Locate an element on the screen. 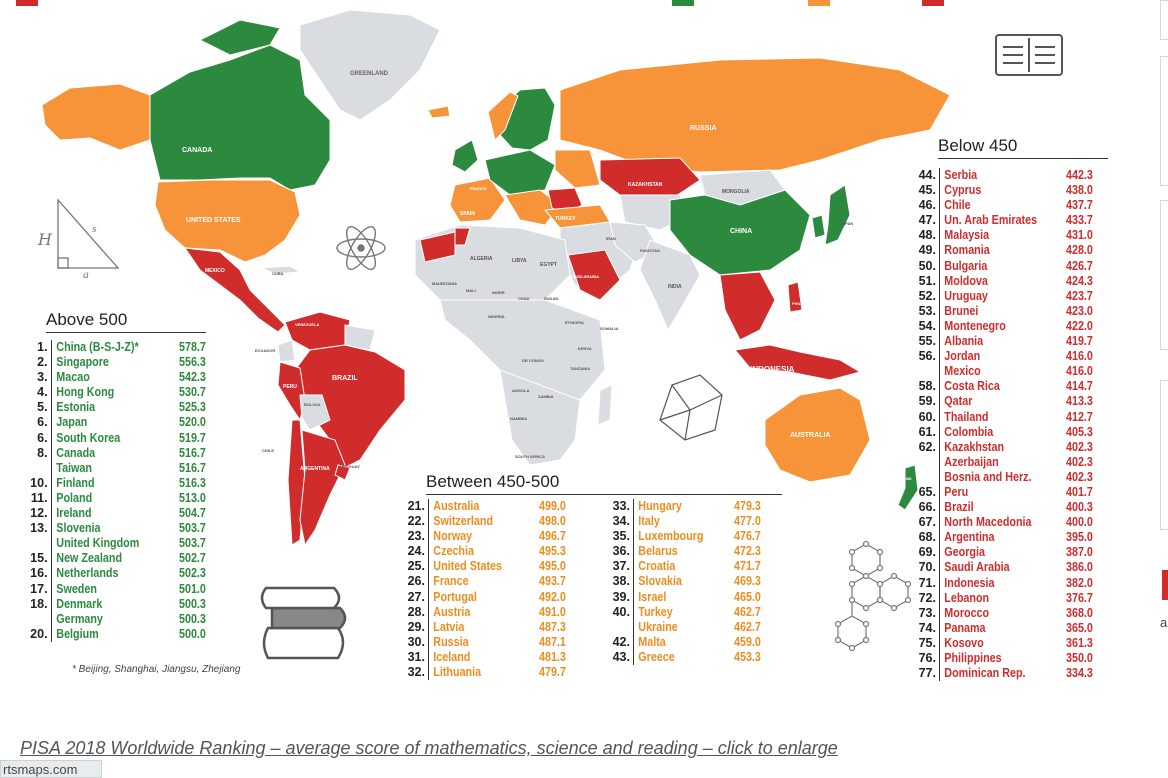 The height and width of the screenshot is (778, 1168). ranking-row: 43. Greece 453.3 is located at coordinates (695, 657).